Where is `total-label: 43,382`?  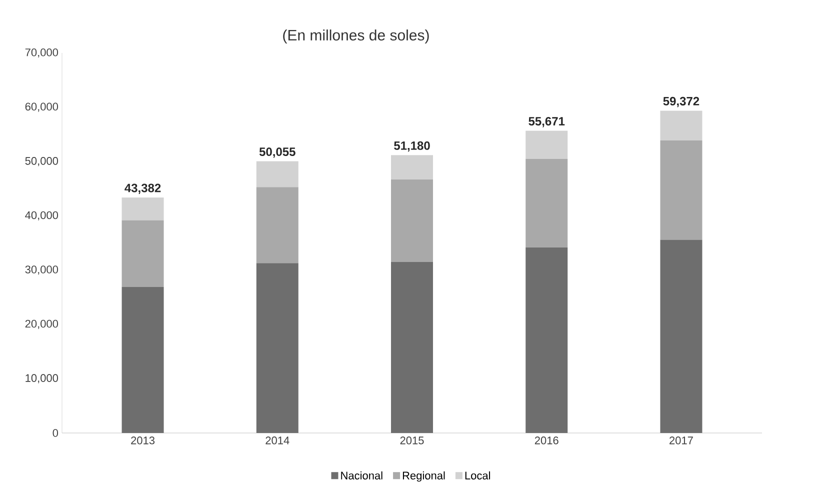 total-label: 43,382 is located at coordinates (142, 189).